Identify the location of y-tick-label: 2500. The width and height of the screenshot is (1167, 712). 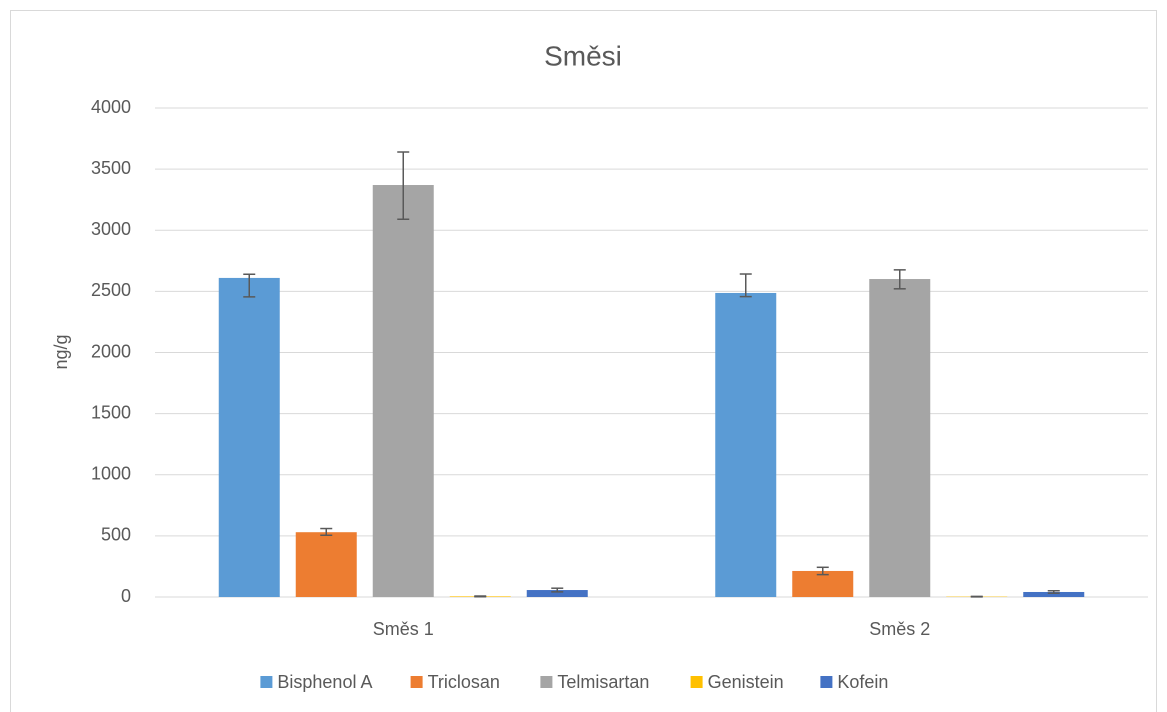
(111, 290).